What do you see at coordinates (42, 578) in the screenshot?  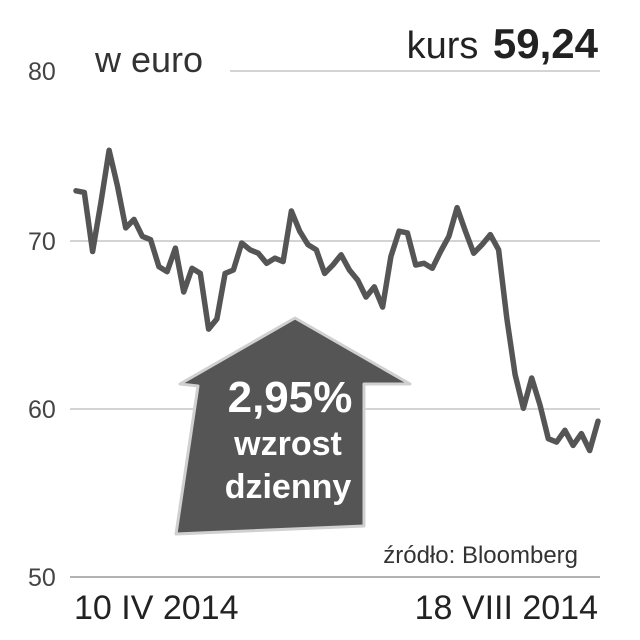 I see `y-tick-50: 50` at bounding box center [42, 578].